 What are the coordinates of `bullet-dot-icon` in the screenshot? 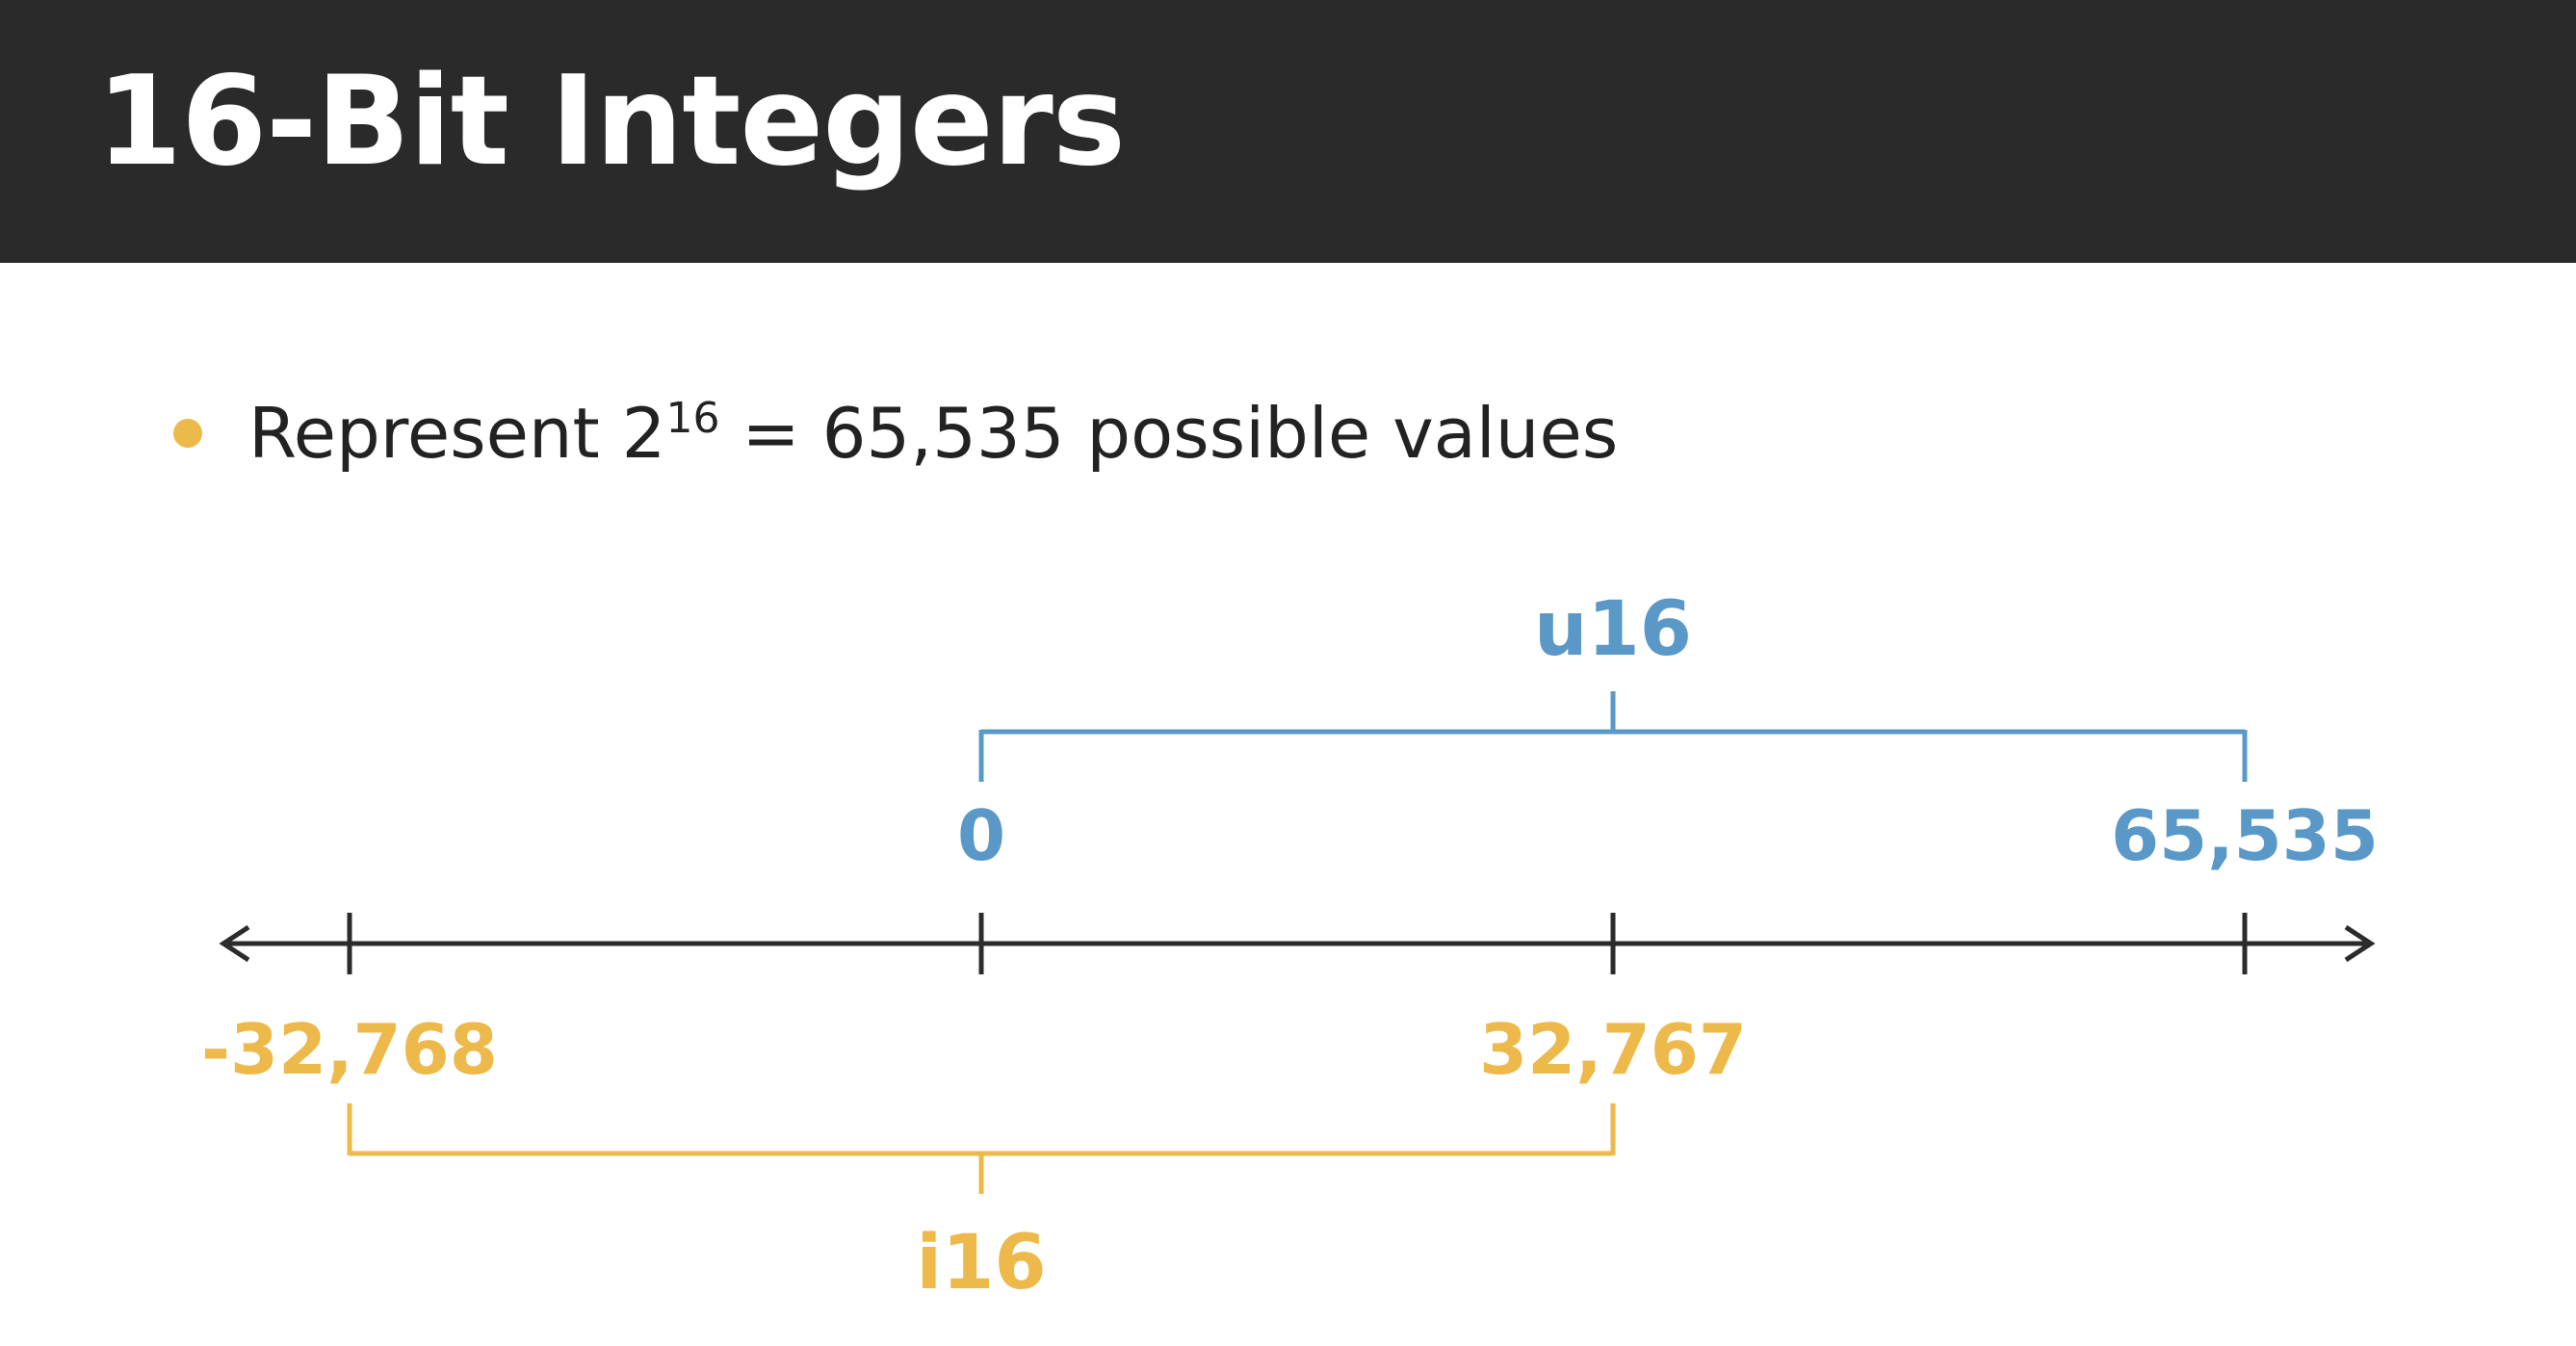 It's located at (187, 433).